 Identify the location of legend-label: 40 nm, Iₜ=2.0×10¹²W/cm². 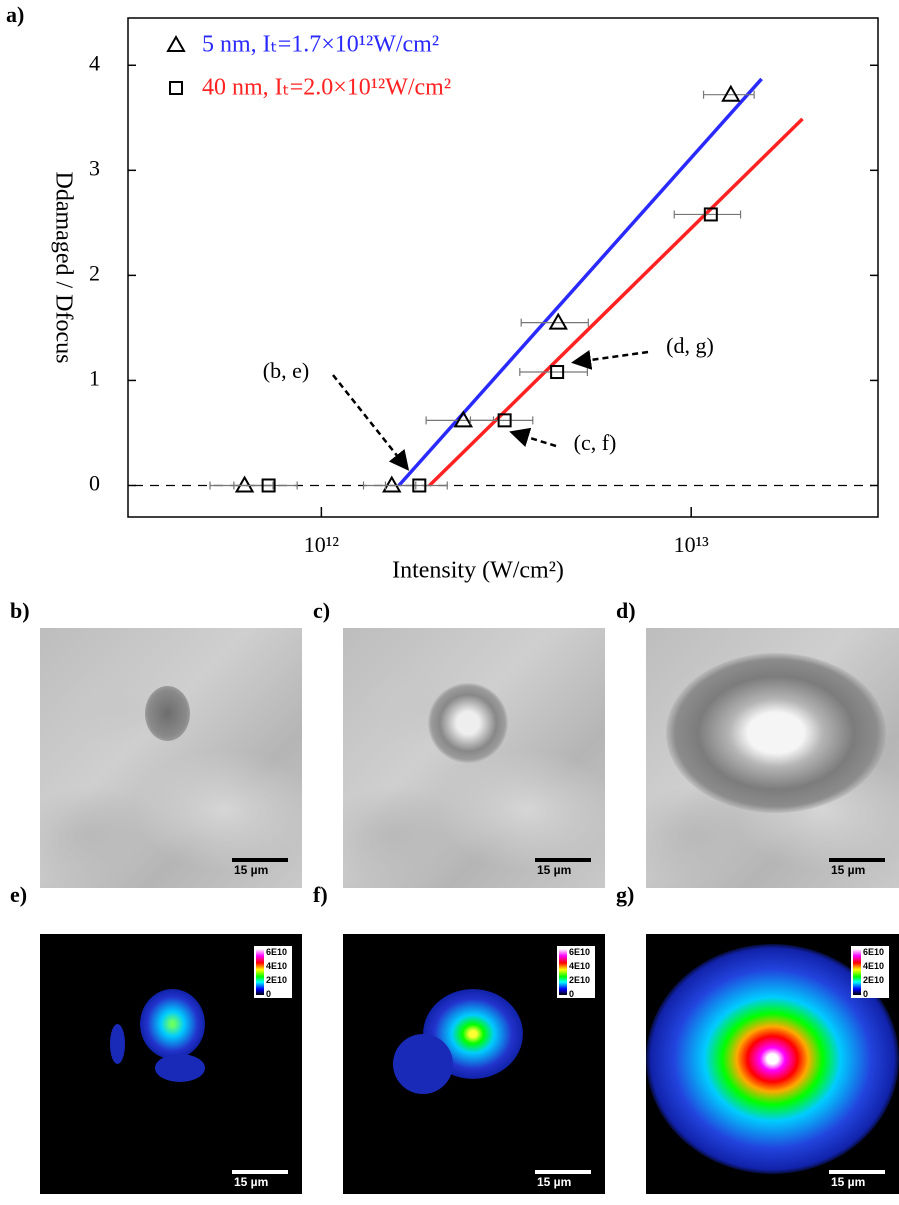
(326, 88).